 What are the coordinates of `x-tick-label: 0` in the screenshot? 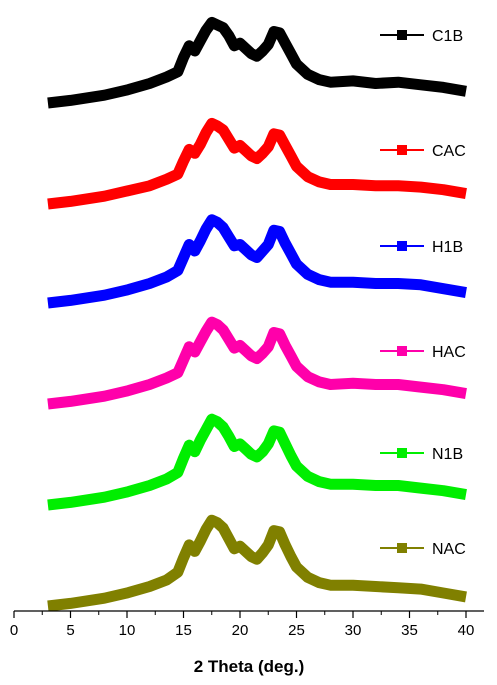 It's located at (14, 630).